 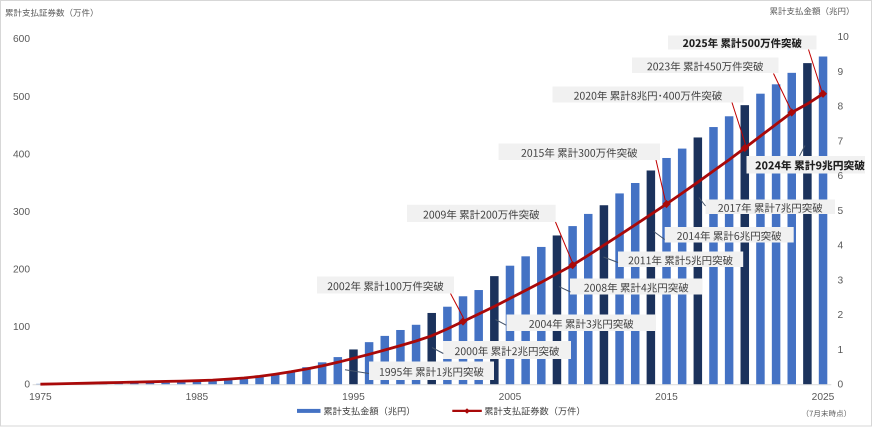 I want to click on svg-text: 2, so click(x=841, y=315).